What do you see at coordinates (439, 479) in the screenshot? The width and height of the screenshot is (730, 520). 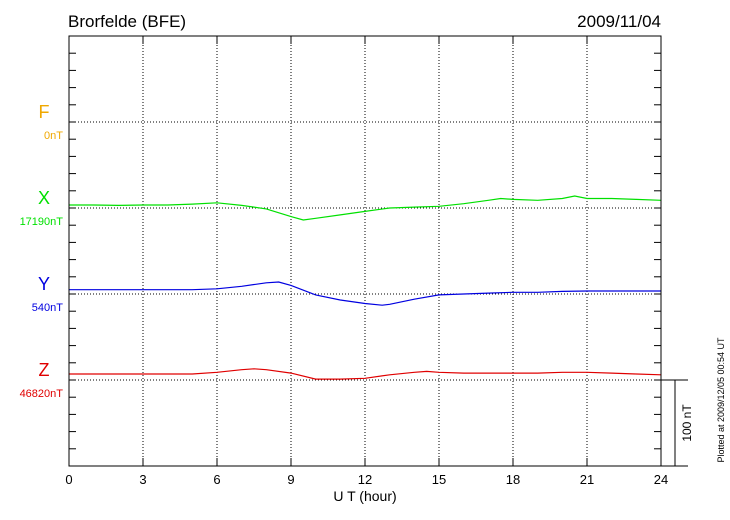 I see `x-tick-label: 15` at bounding box center [439, 479].